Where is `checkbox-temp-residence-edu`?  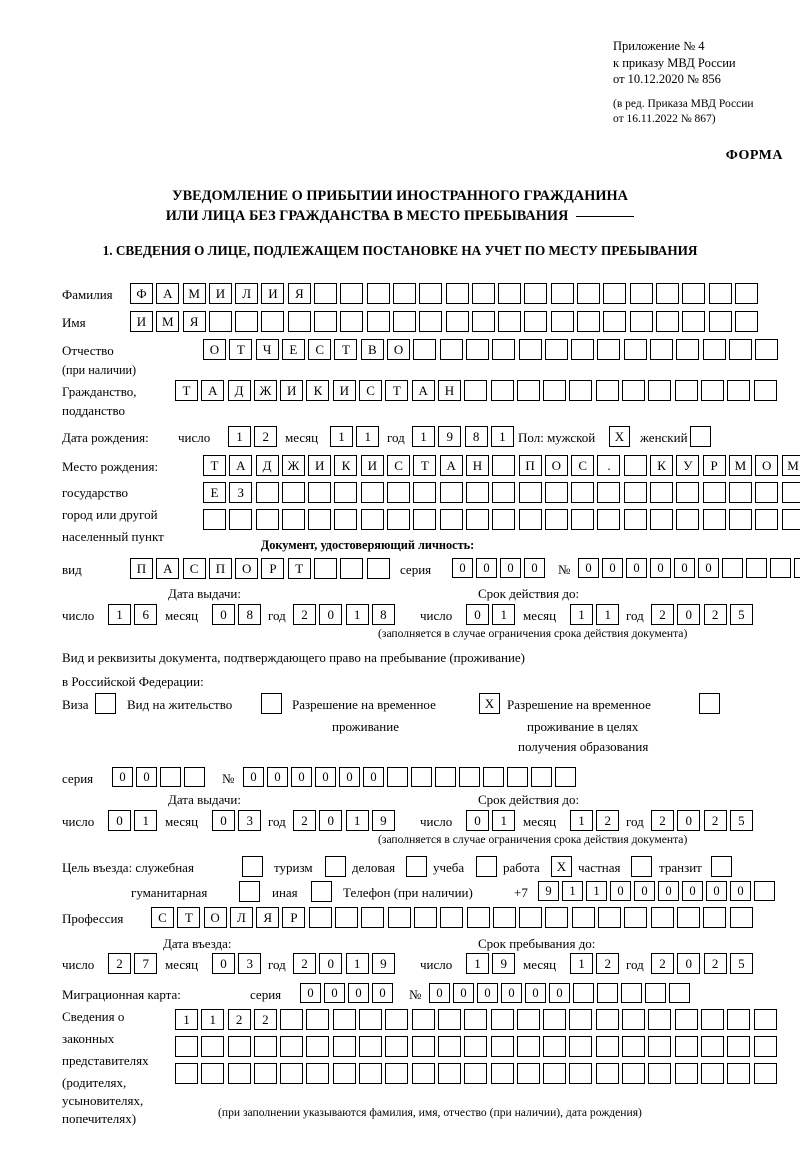
checkbox-temp-residence-edu is located at coordinates (709, 703).